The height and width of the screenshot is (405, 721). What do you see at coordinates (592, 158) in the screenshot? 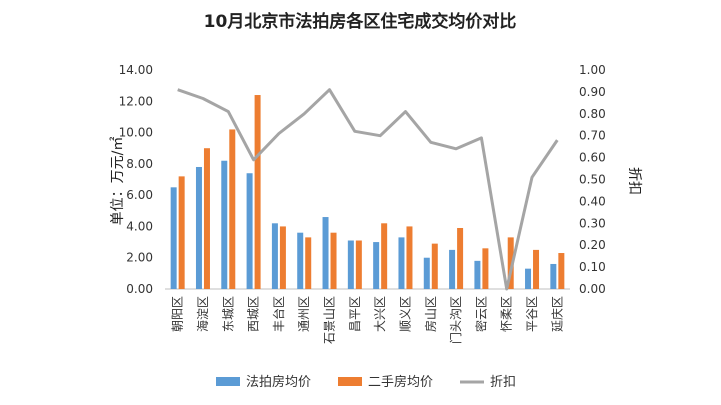
I see `y2-tick-label: 0.60` at bounding box center [592, 158].